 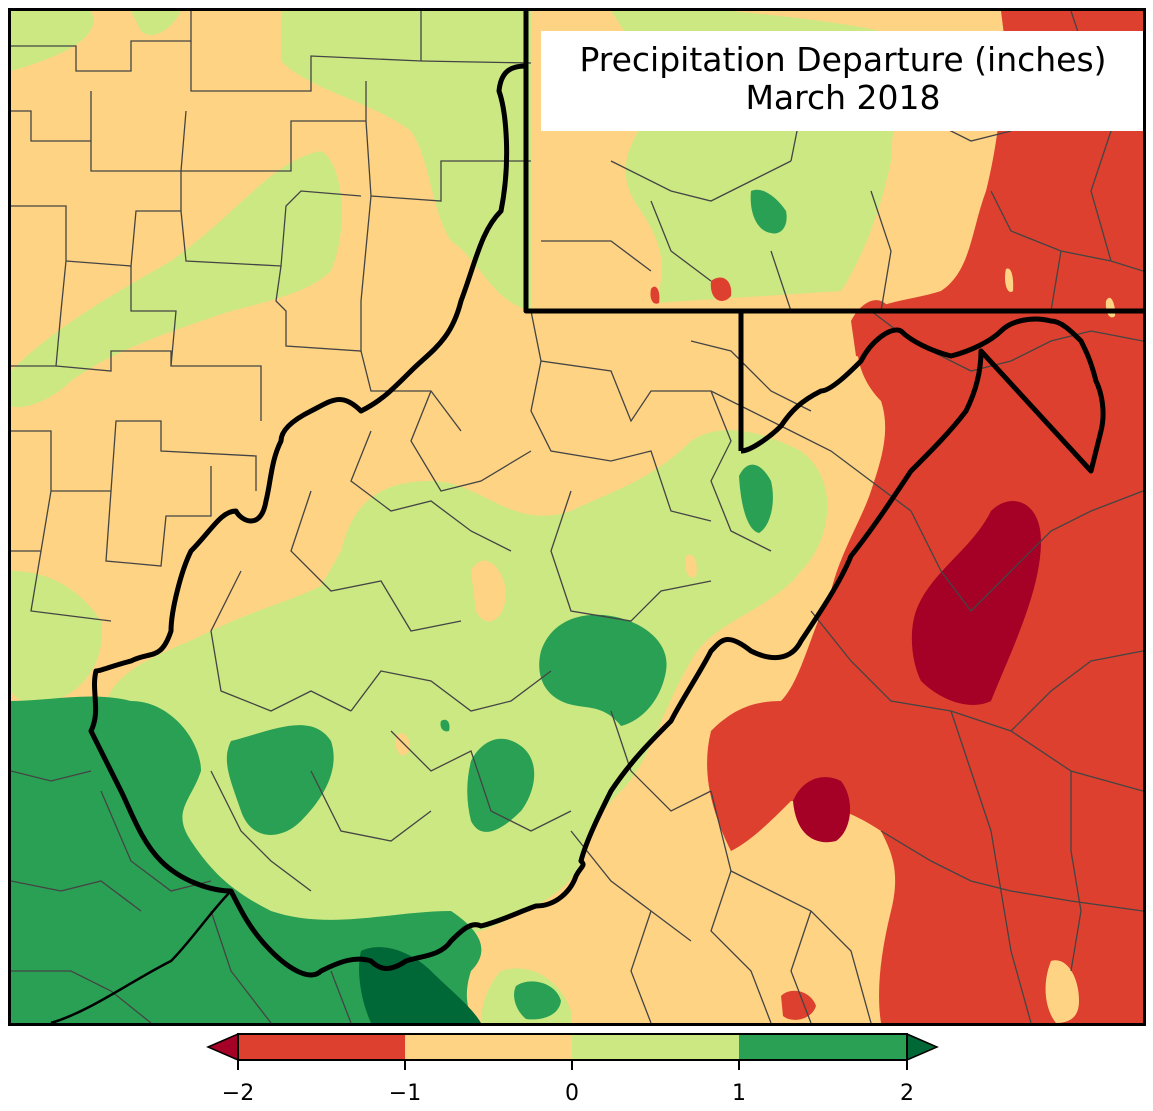 I want to click on colorbar-scale, so click(x=572, y=1051).